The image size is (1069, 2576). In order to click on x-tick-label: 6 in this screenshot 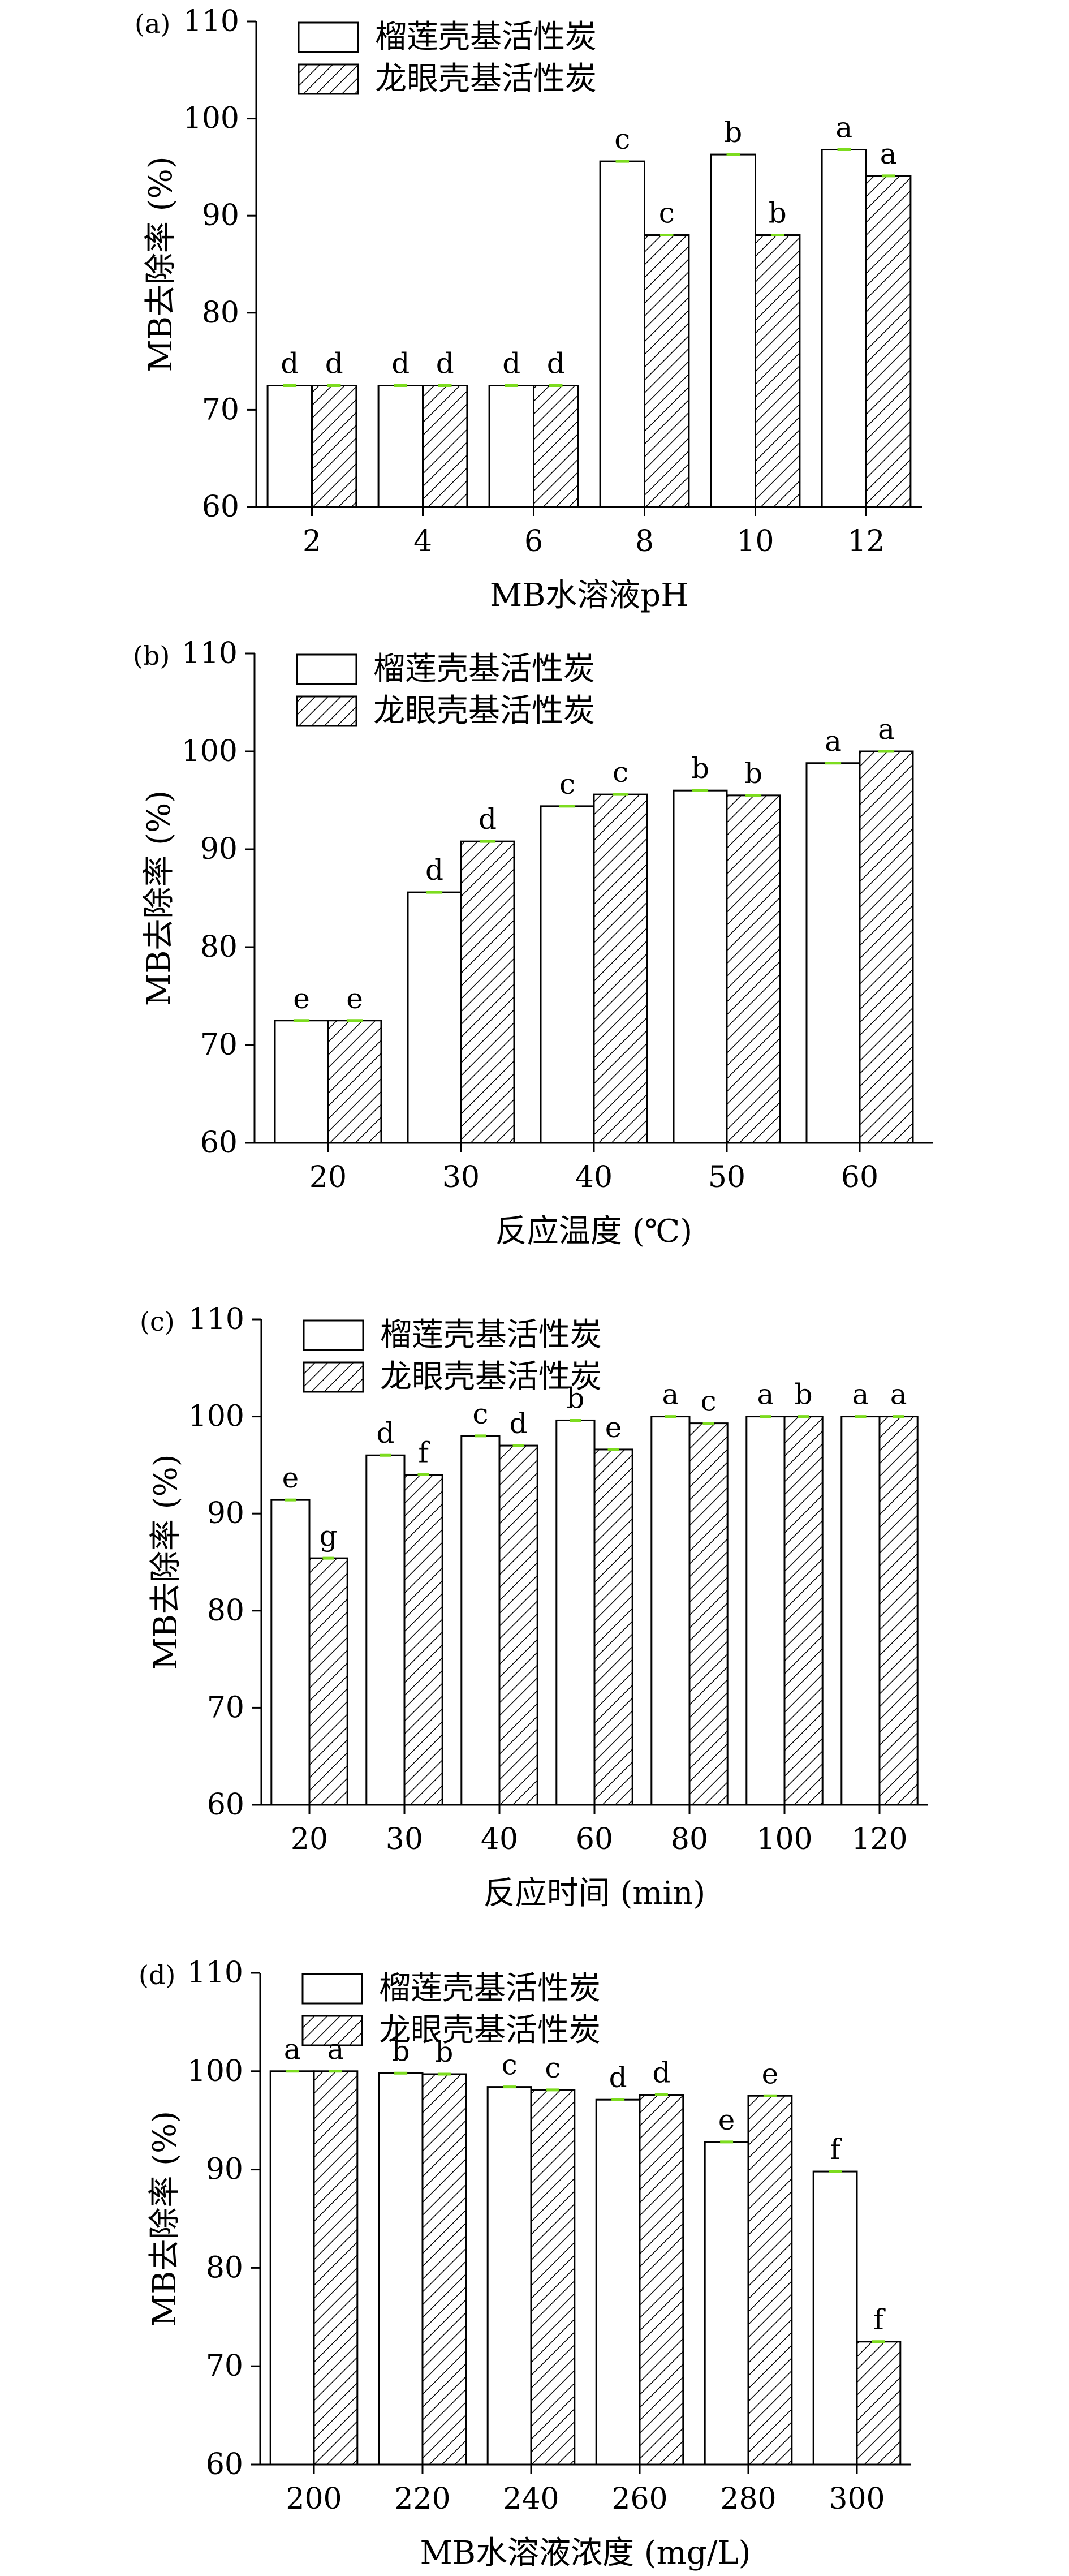, I will do `click(533, 541)`.